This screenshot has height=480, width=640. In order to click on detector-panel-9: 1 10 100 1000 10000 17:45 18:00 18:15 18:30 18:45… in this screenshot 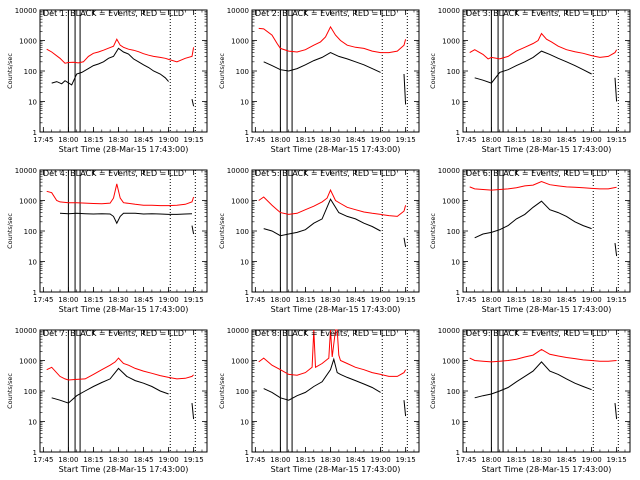, I will do `click(530, 400)`.